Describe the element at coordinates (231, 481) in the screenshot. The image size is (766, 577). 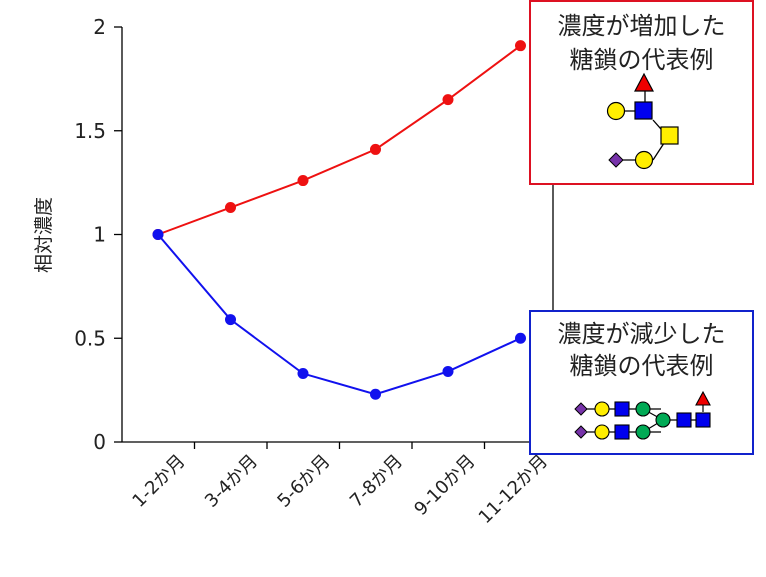
I see `x-tick-label: 3-4か月` at that location.